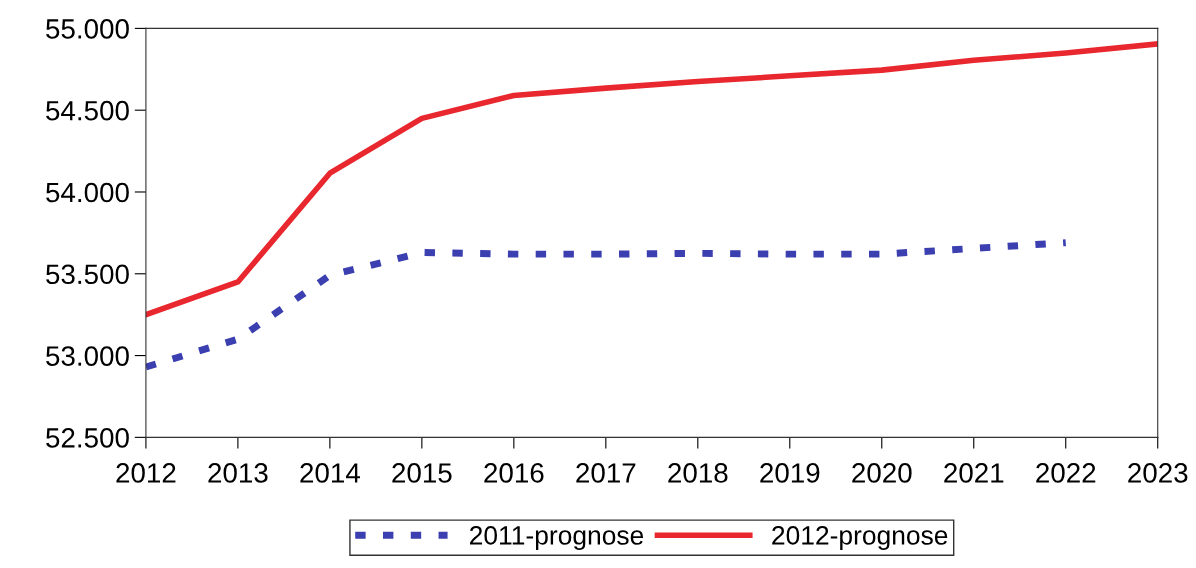  Describe the element at coordinates (87, 438) in the screenshot. I see `y-tick-label: 52.500` at that location.